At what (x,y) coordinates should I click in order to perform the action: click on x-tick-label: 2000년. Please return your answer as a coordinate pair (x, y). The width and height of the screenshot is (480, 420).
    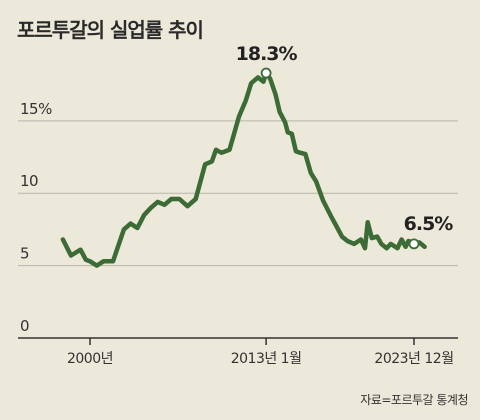
    Looking at the image, I should click on (90, 359).